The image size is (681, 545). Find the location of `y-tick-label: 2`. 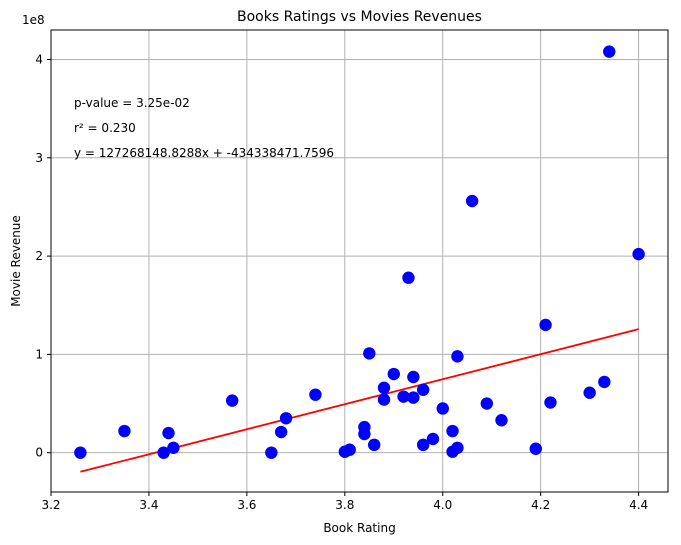

y-tick-label: 2 is located at coordinates (39, 256).